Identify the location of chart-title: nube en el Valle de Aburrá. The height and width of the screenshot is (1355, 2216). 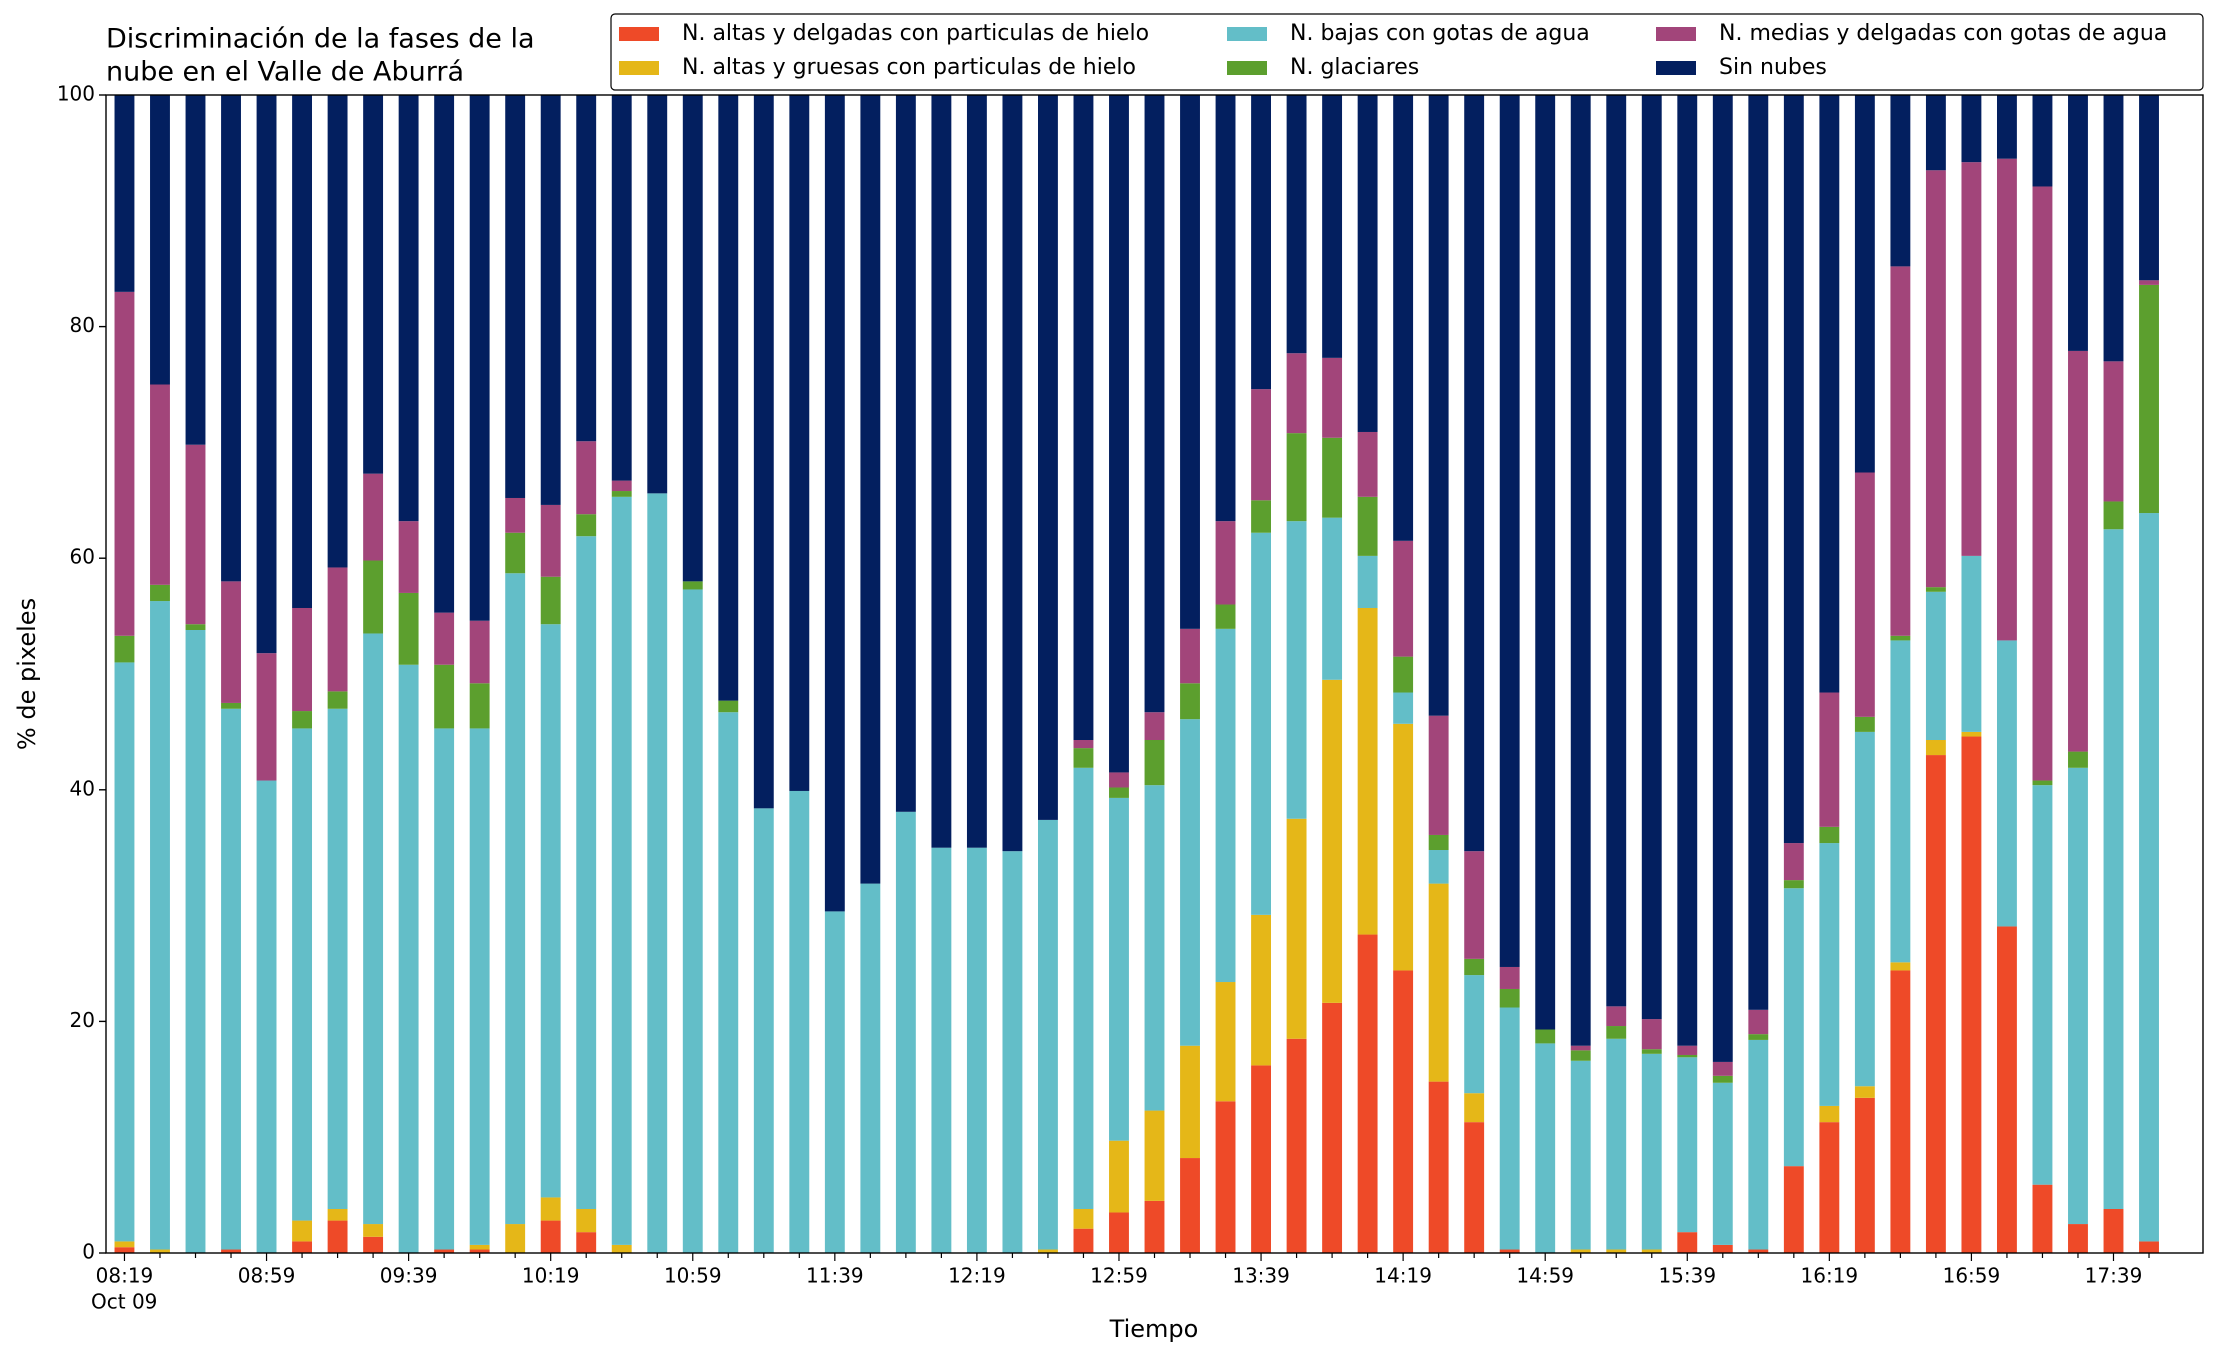
(285, 72).